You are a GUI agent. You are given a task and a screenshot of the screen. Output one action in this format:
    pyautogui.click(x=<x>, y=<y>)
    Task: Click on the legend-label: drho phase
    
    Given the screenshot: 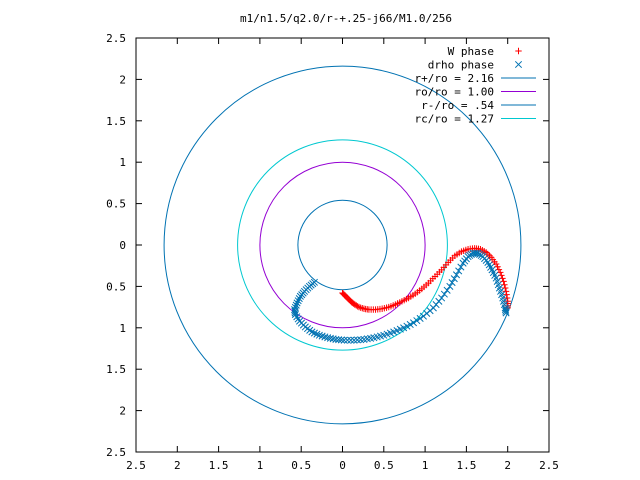 What is the action you would take?
    pyautogui.click(x=461, y=65)
    